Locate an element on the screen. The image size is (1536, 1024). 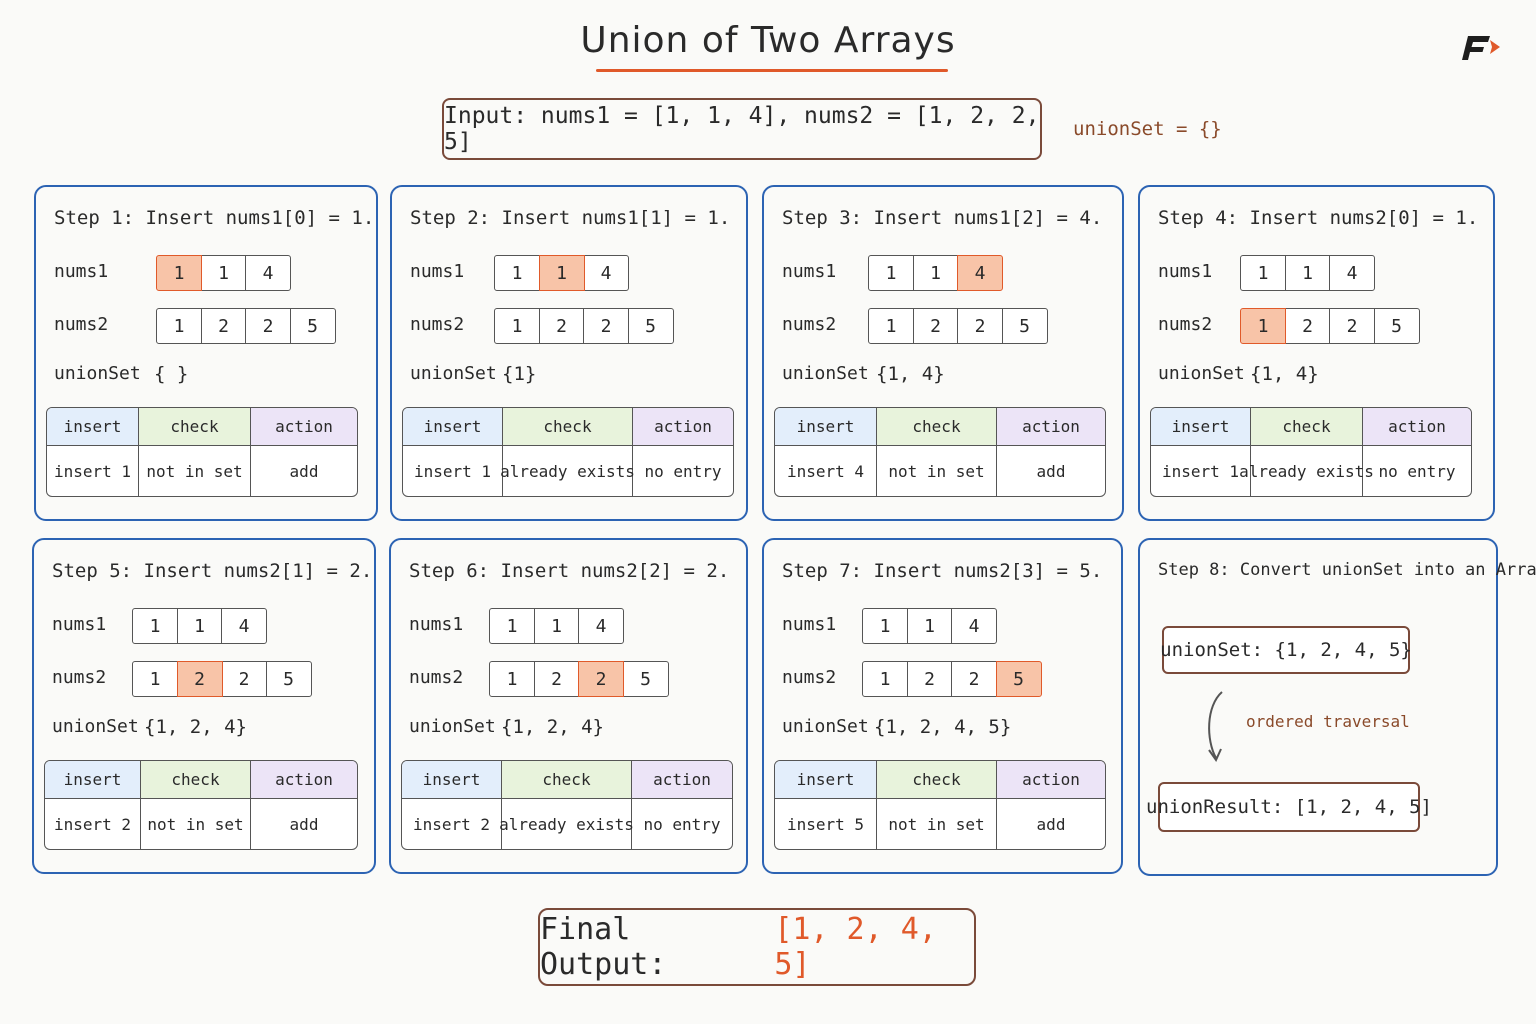
curved-arrow-icon is located at coordinates (1215, 727).